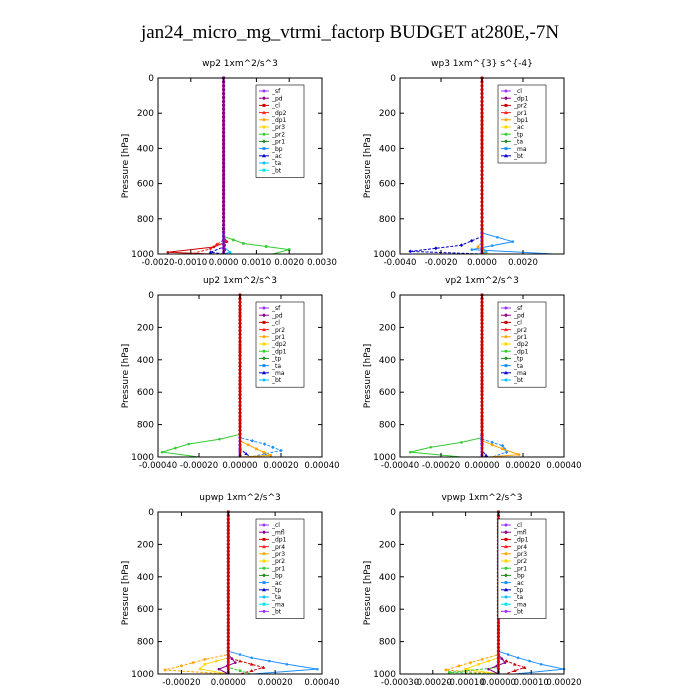  Describe the element at coordinates (276, 380) in the screenshot. I see `legend-label: _bt` at that location.